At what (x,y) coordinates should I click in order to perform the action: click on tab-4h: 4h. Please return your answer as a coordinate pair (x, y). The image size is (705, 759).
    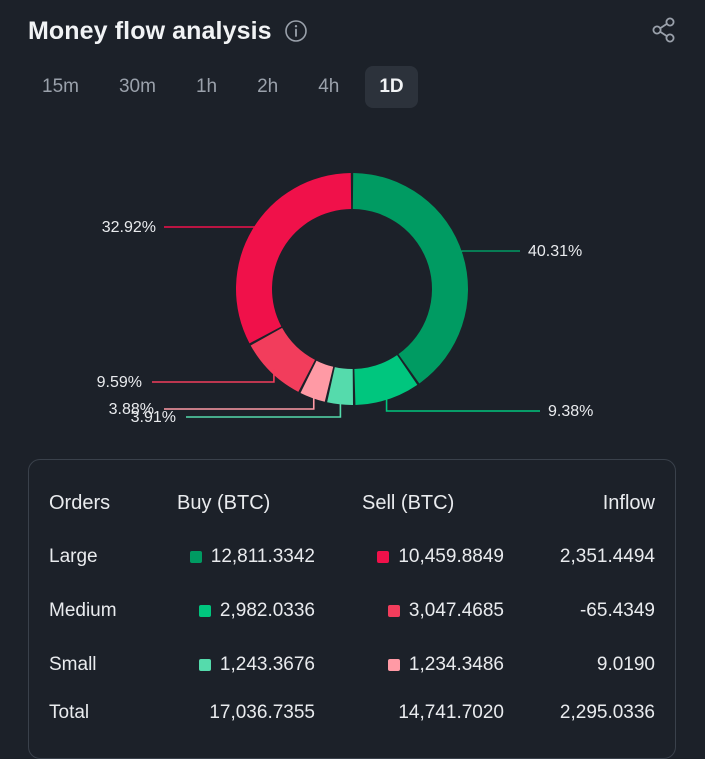
    Looking at the image, I should click on (329, 86).